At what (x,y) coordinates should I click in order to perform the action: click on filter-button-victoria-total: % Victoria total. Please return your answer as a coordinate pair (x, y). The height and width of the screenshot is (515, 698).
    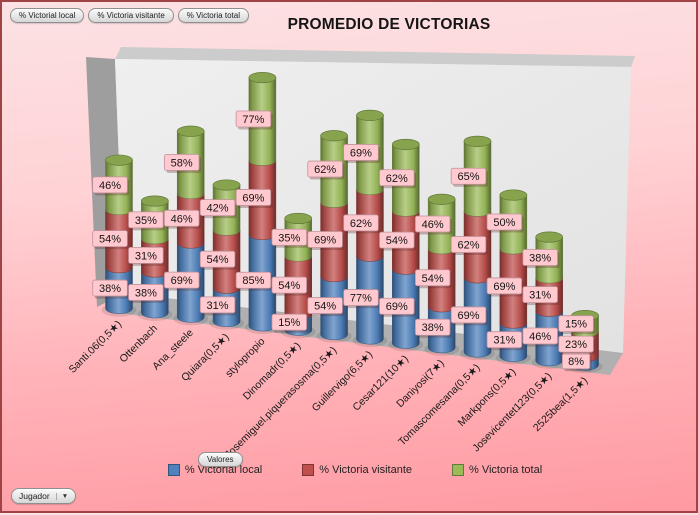
    Looking at the image, I should click on (213, 15).